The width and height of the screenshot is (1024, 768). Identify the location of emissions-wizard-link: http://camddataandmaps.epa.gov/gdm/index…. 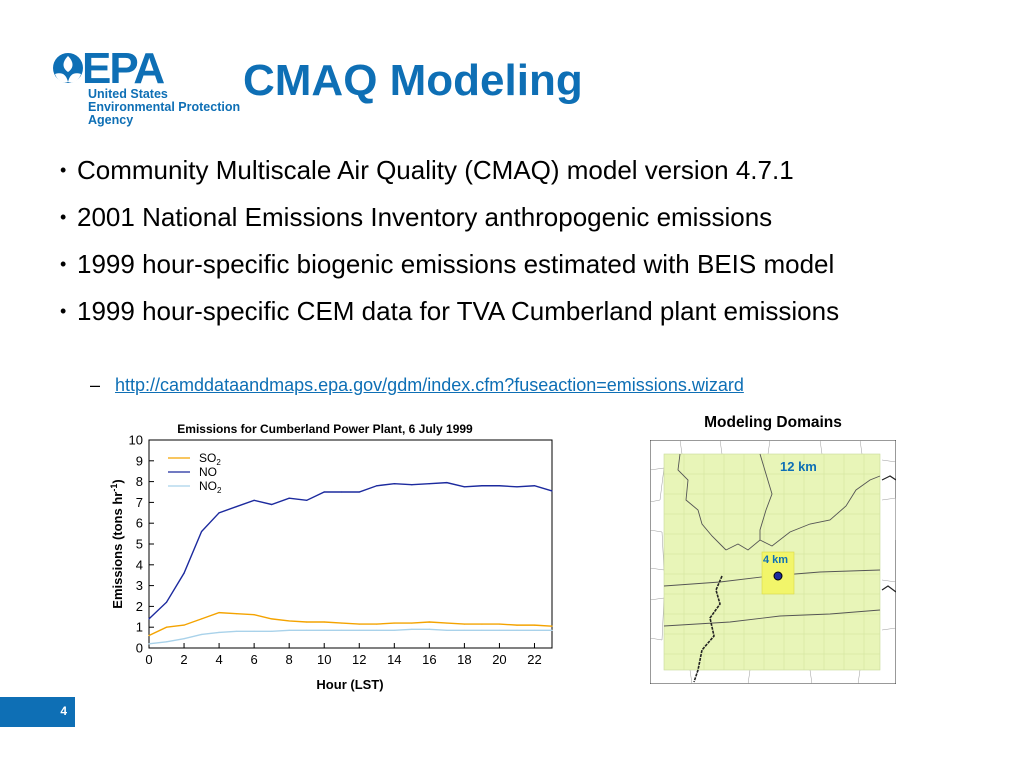
(429, 385).